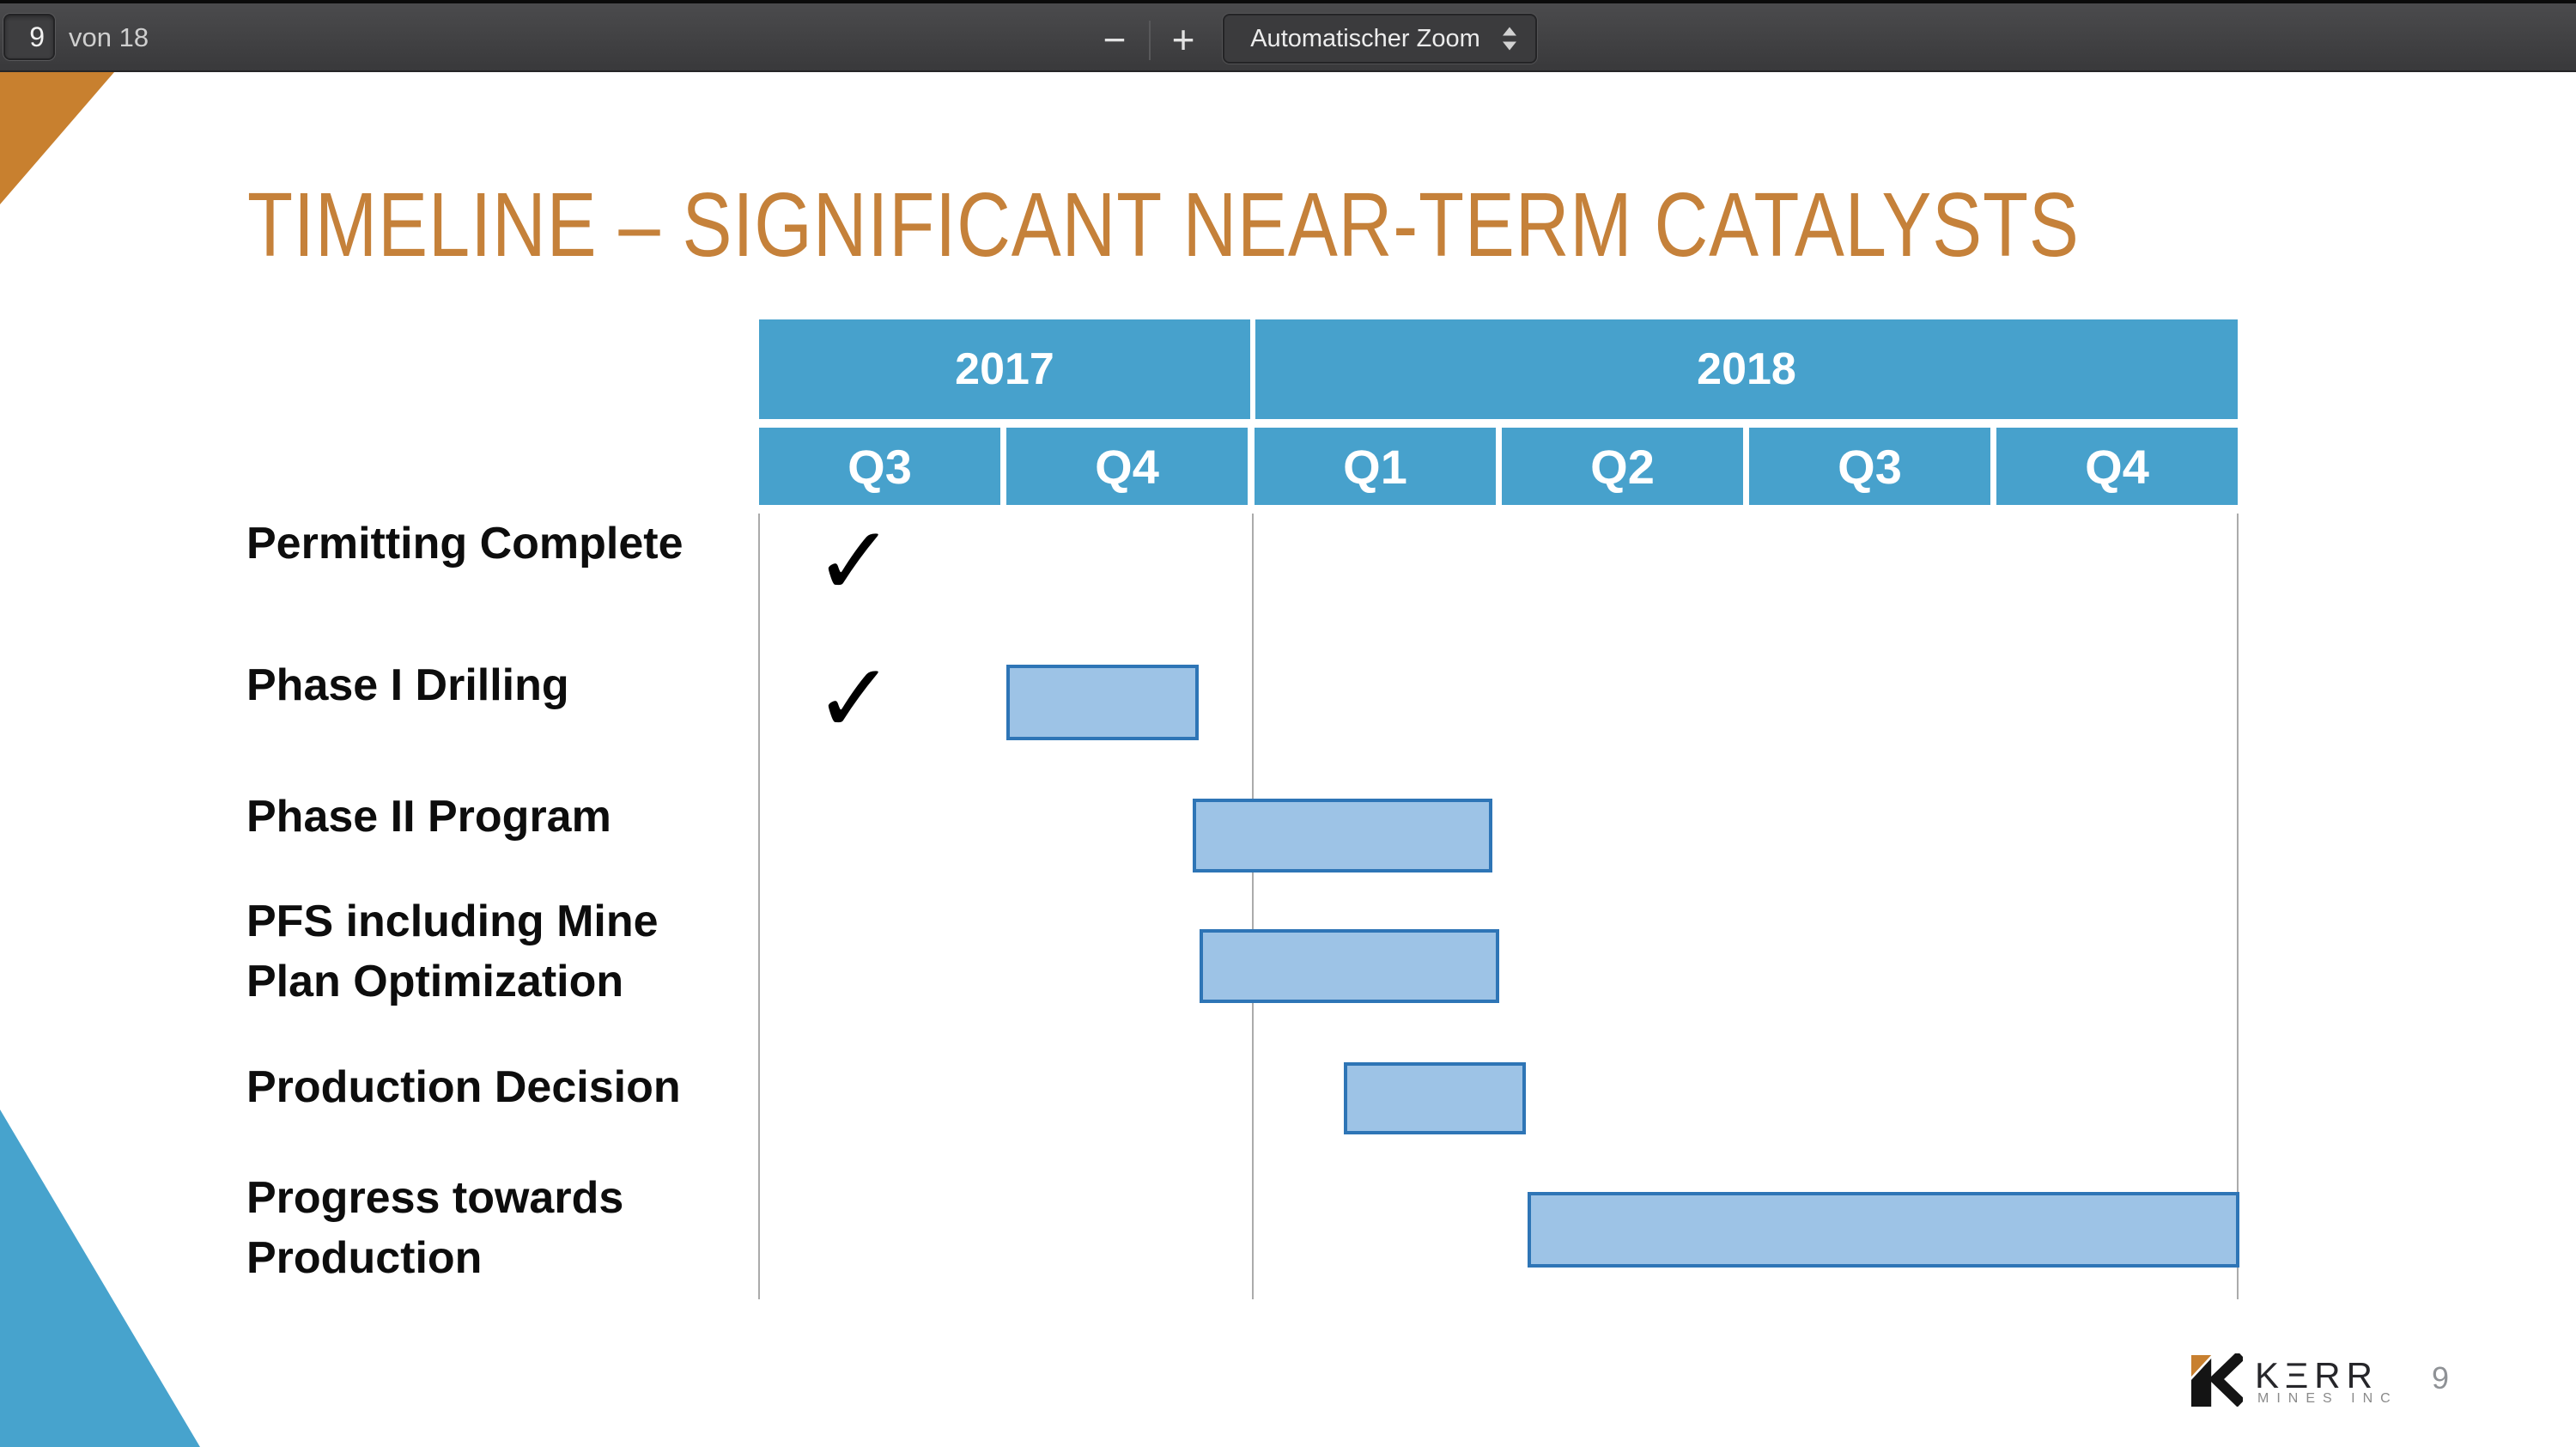 The image size is (2576, 1447). I want to click on quarter-header-q2-2018: Q2, so click(1623, 466).